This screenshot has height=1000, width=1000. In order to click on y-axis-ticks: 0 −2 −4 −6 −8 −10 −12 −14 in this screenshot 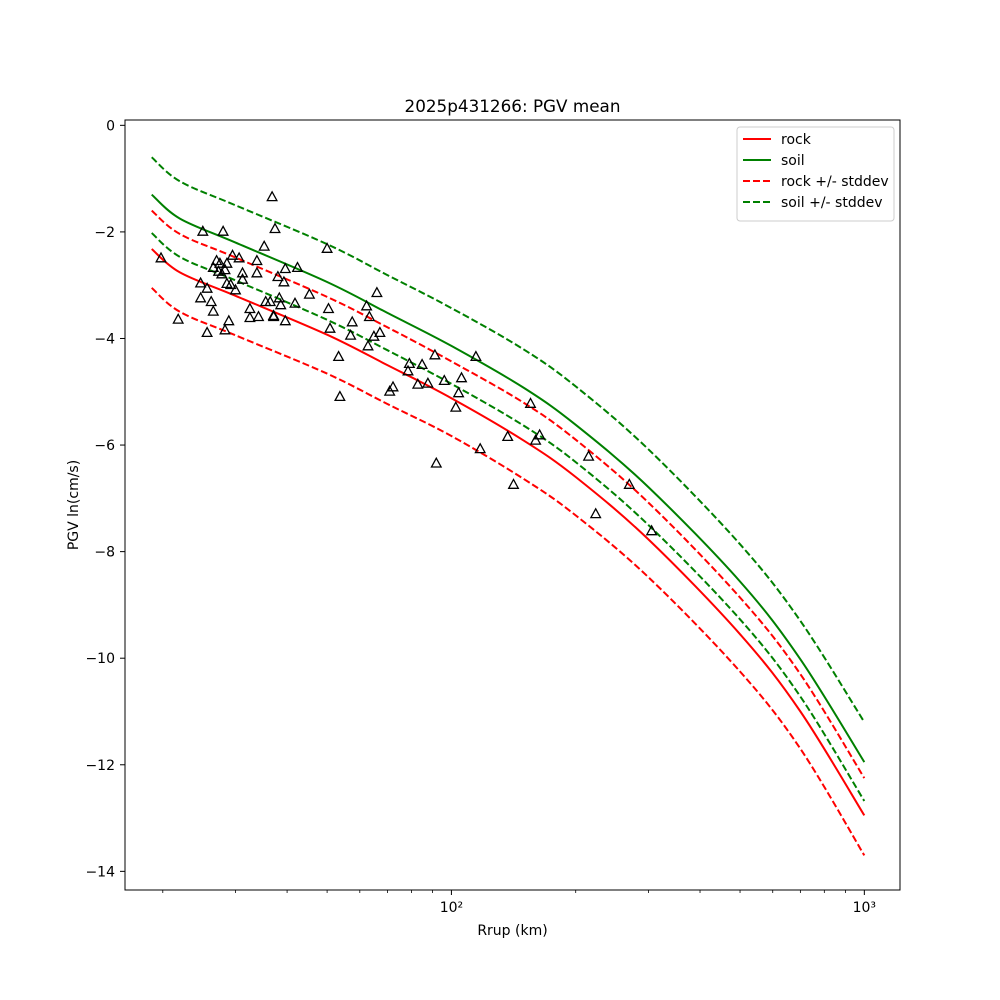, I will do `click(105, 499)`.